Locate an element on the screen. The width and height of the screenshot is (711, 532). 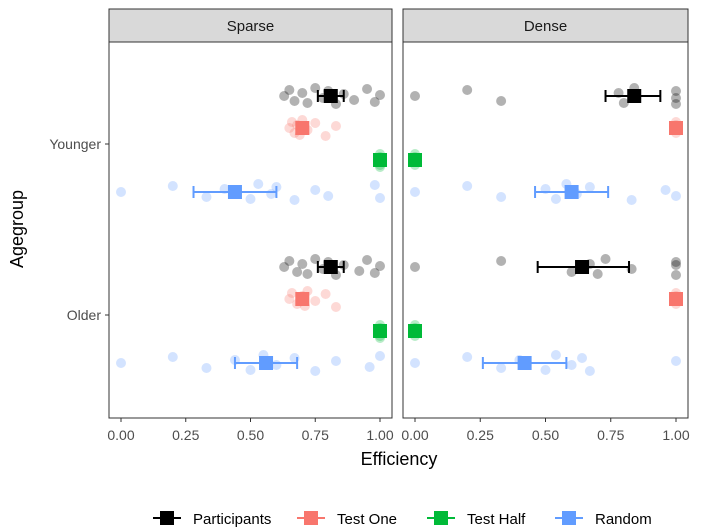
facet-strip-dense is located at coordinates (545, 25).